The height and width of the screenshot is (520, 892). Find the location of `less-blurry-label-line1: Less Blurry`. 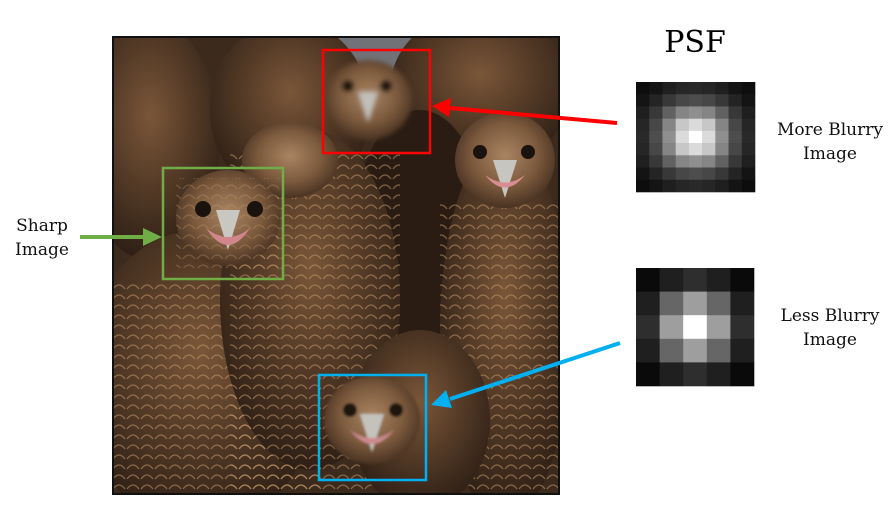

less-blurry-label-line1: Less Blurry is located at coordinates (830, 316).